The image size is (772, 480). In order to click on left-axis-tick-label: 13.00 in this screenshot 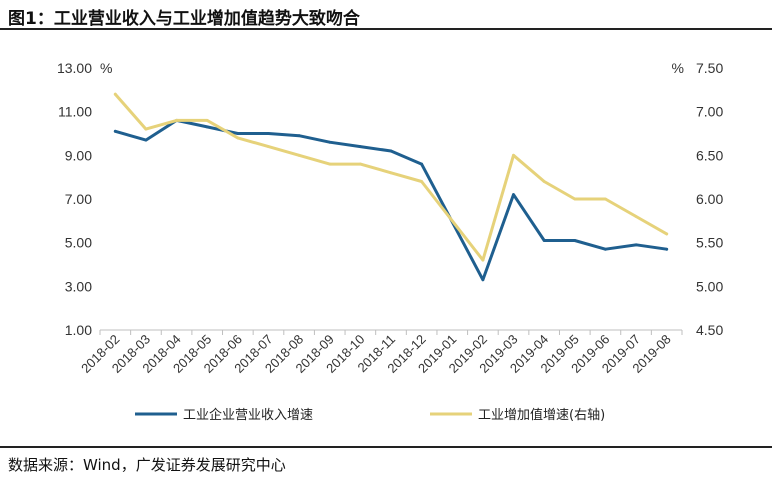, I will do `click(74, 68)`.